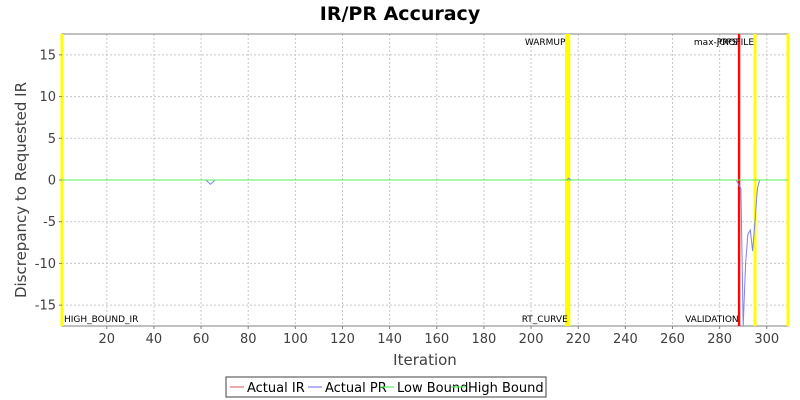  What do you see at coordinates (436, 339) in the screenshot?
I see `x-tick-label: 160` at bounding box center [436, 339].